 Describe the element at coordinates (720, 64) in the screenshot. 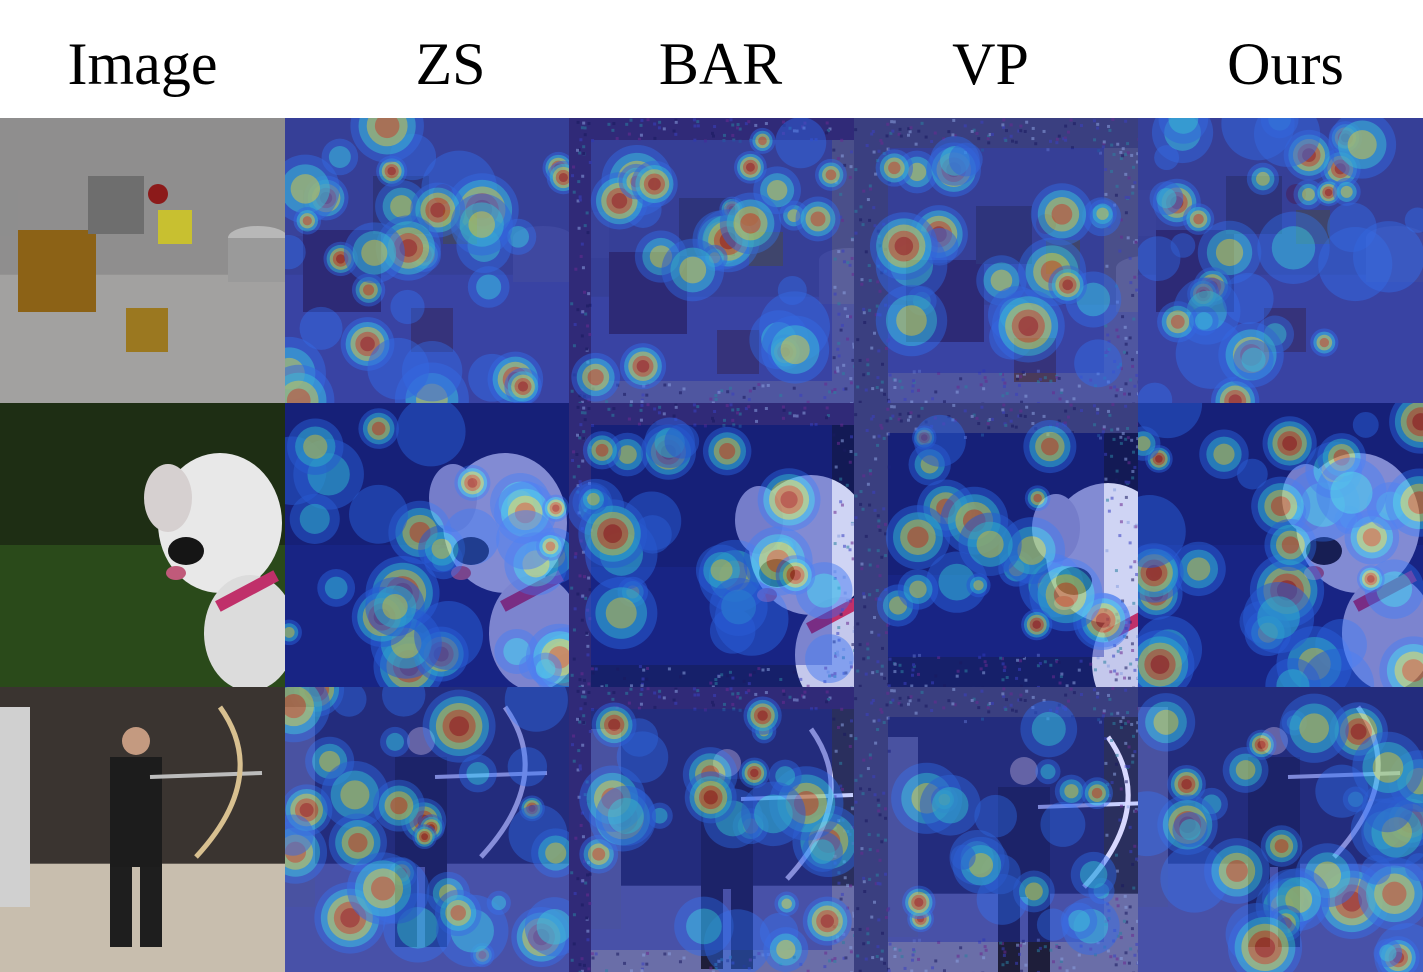

I see `column-title-bar: BAR` at that location.